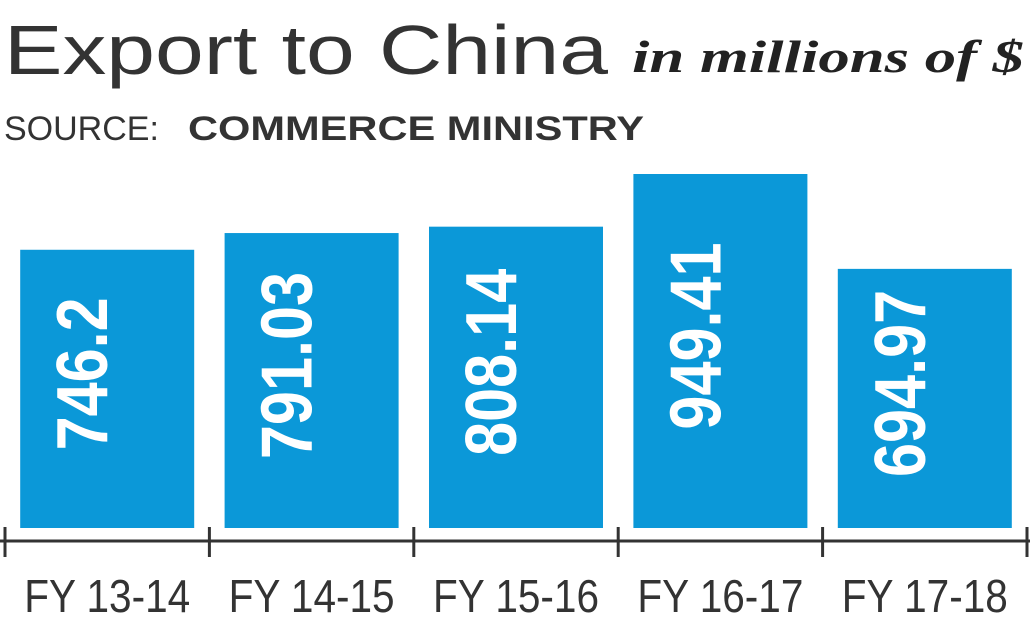 Image resolution: width=1030 pixels, height=620 pixels. I want to click on value-label: 808.14, so click(492, 362).